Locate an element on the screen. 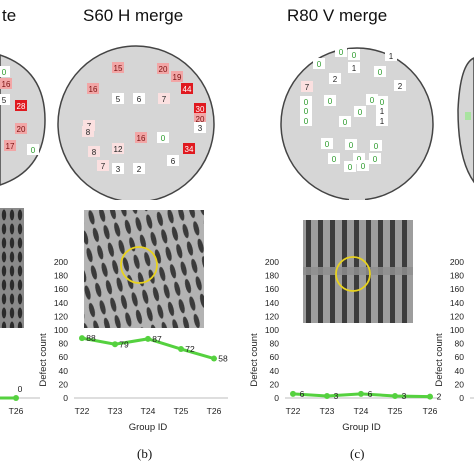 The image size is (474, 474). wafer-a-cell: 0 is located at coordinates (33, 149).